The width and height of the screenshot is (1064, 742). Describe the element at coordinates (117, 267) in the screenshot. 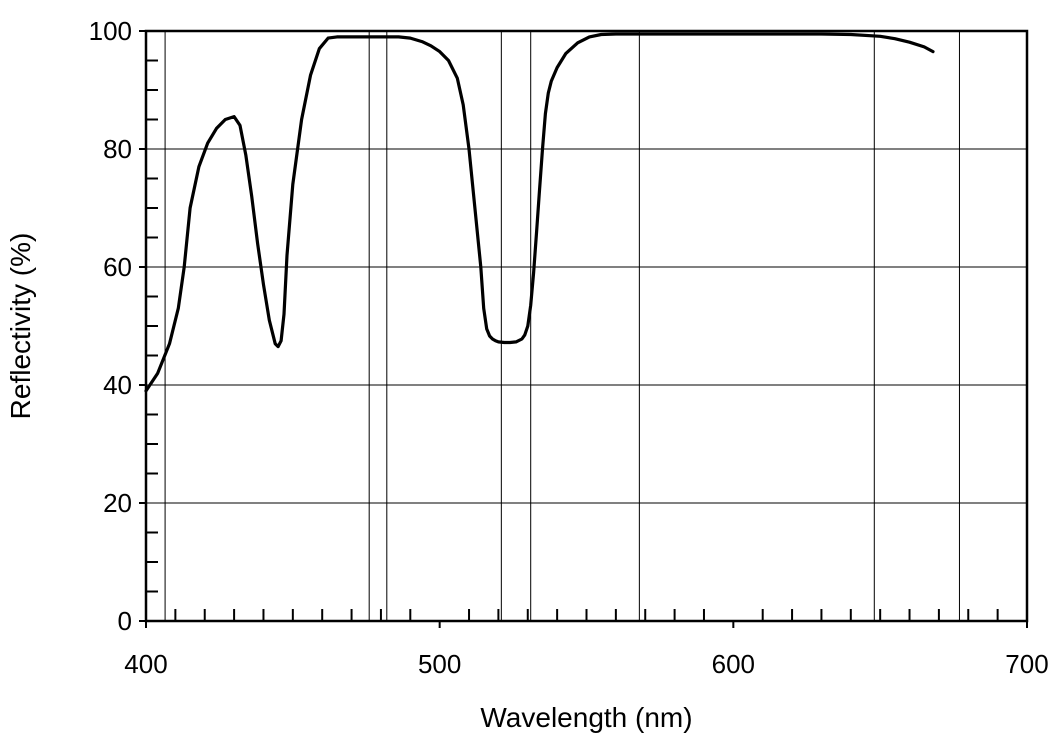

I see `y-tick-label: 60` at that location.